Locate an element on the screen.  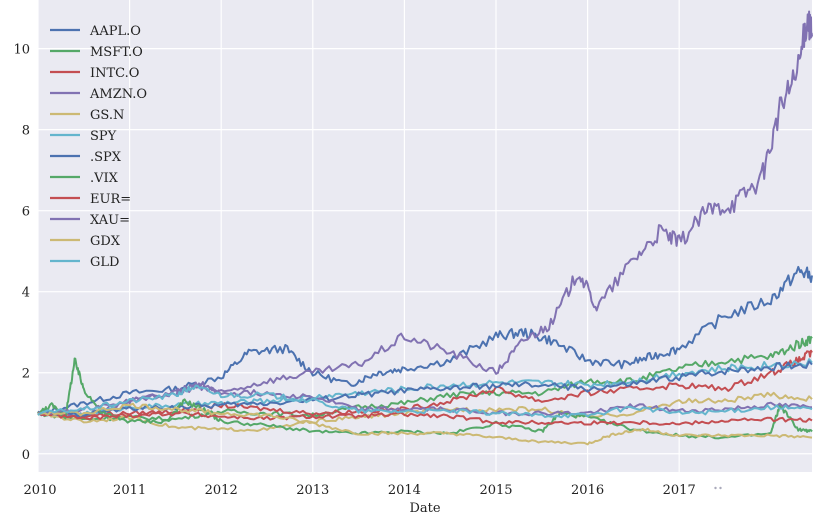
legend-label: GS.N is located at coordinates (107, 115).